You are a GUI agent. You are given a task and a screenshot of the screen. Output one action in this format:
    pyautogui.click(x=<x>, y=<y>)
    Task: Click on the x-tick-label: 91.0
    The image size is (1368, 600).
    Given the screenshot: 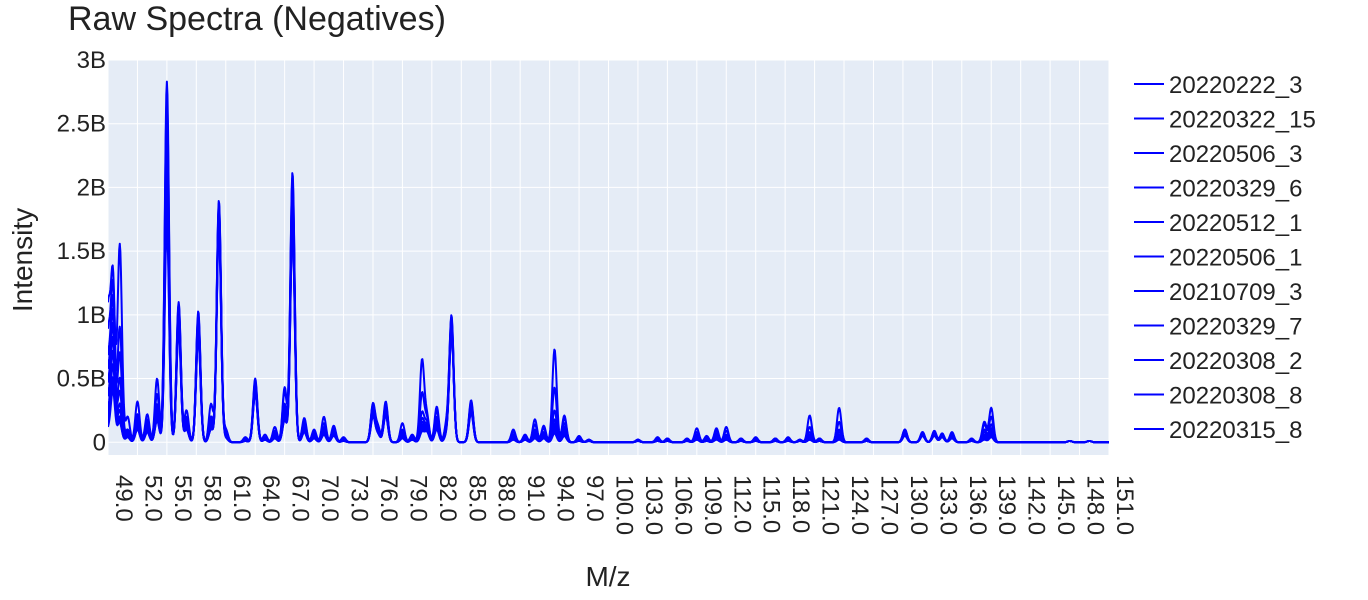 What is the action you would take?
    pyautogui.click(x=535, y=498)
    